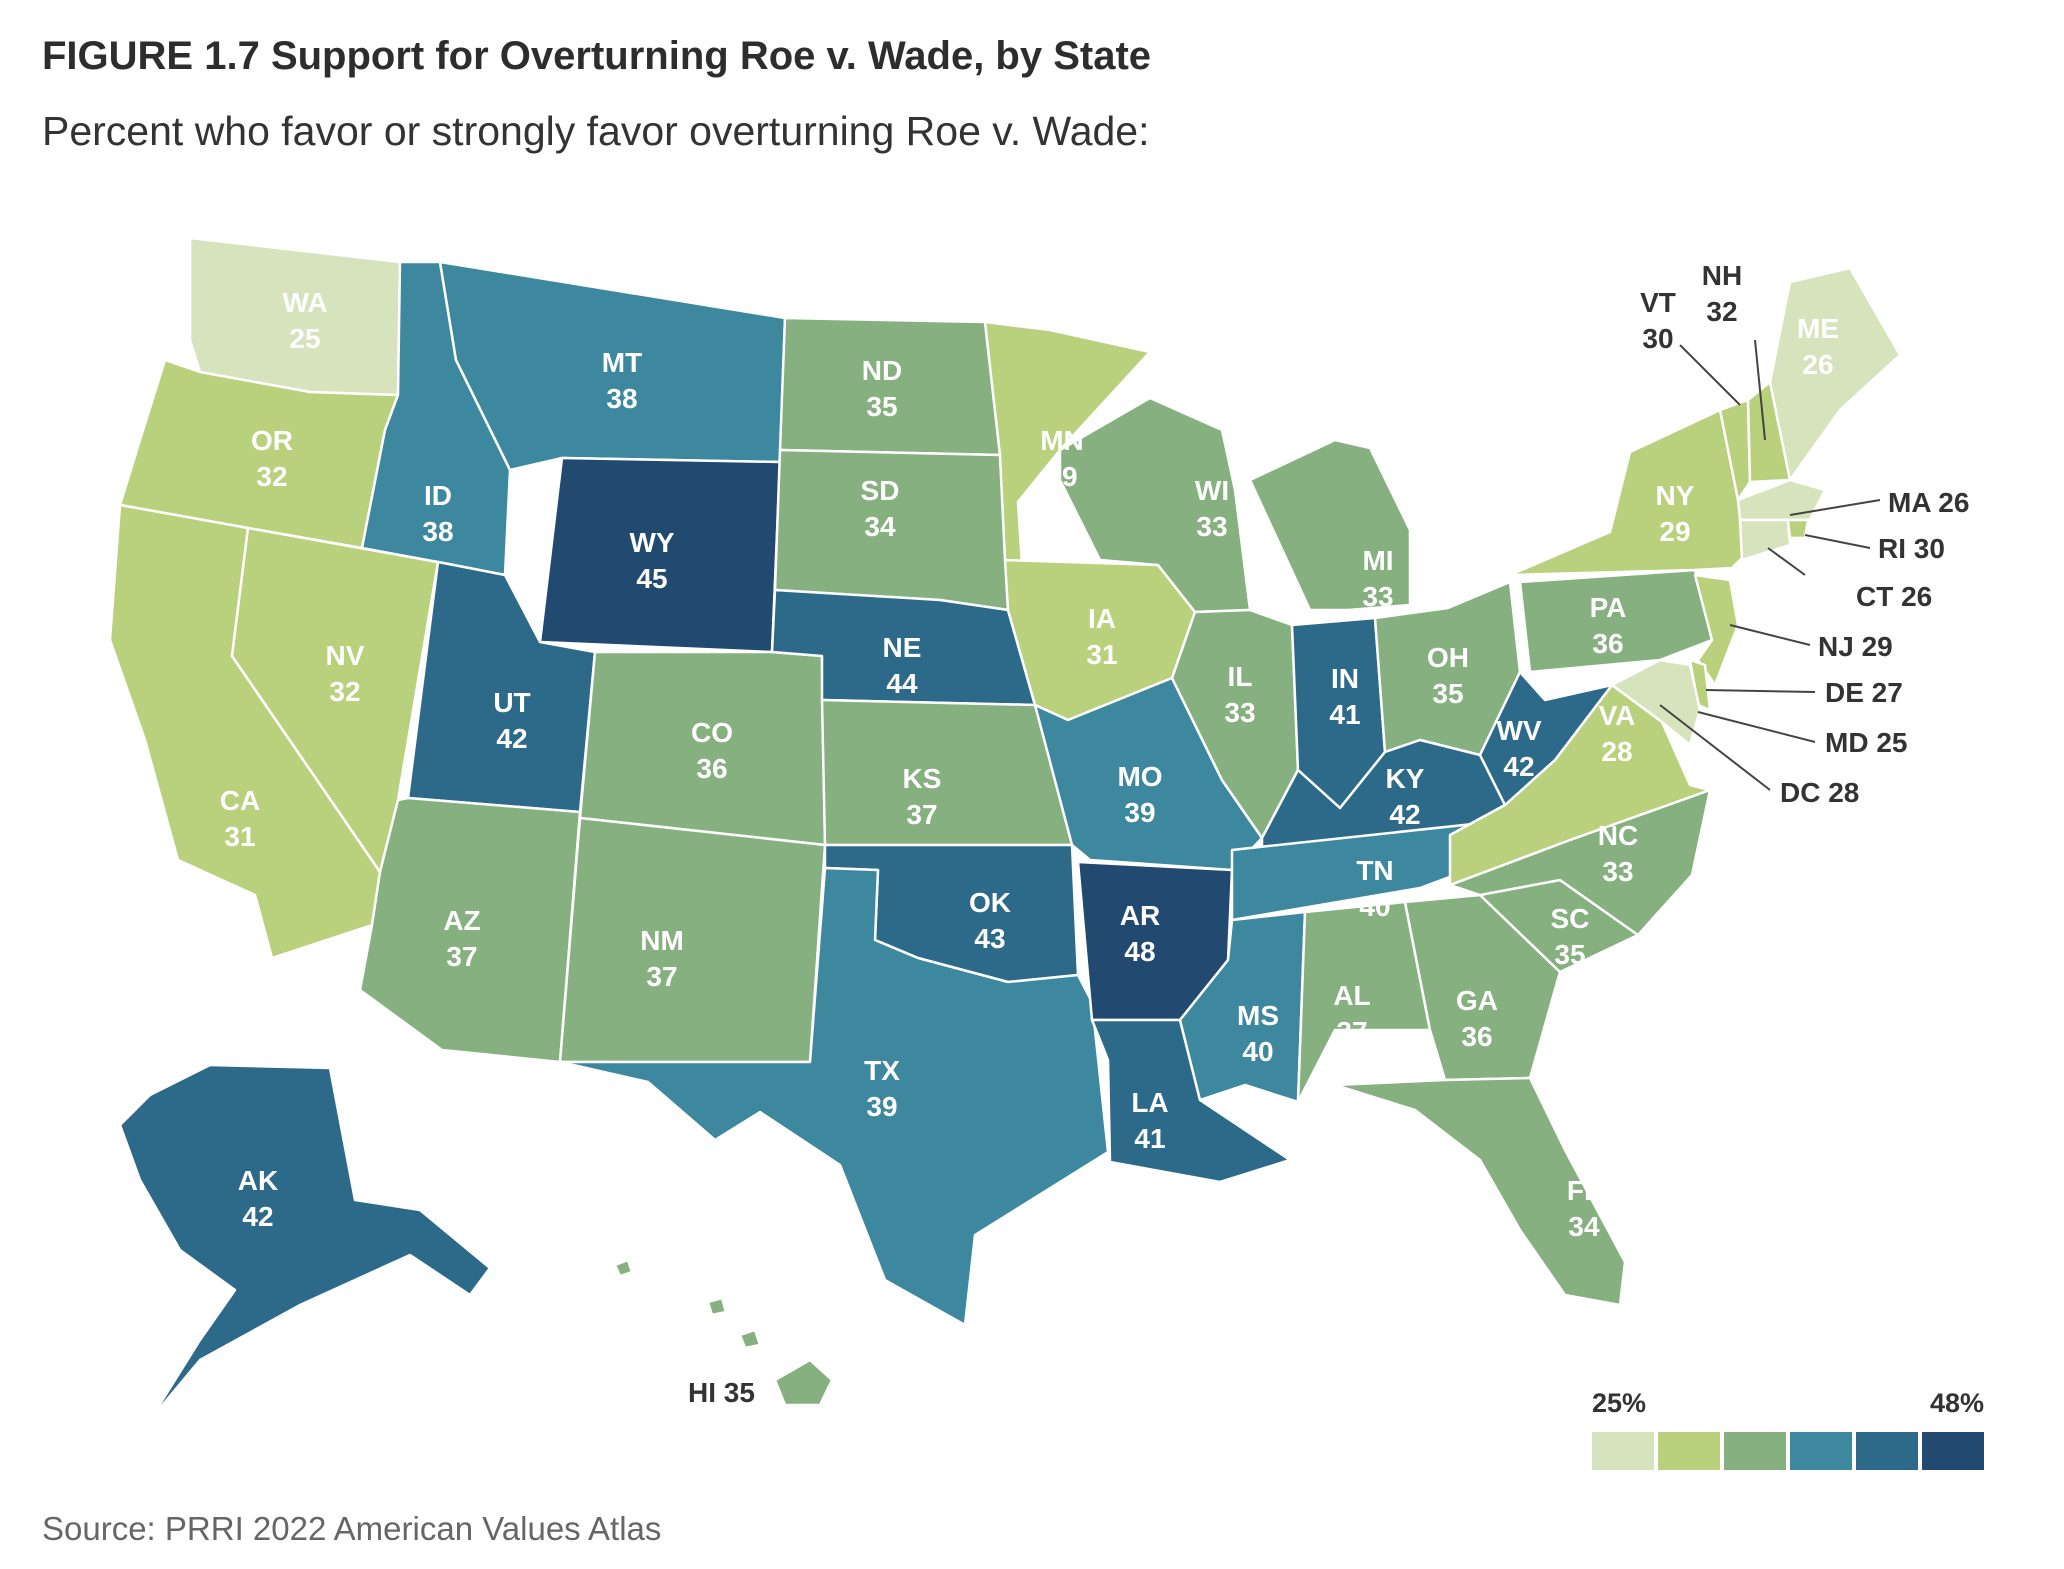 Image resolution: width=2064 pixels, height=1569 pixels. What do you see at coordinates (1258, 1015) in the screenshot?
I see `state-abbr-ms: MS` at bounding box center [1258, 1015].